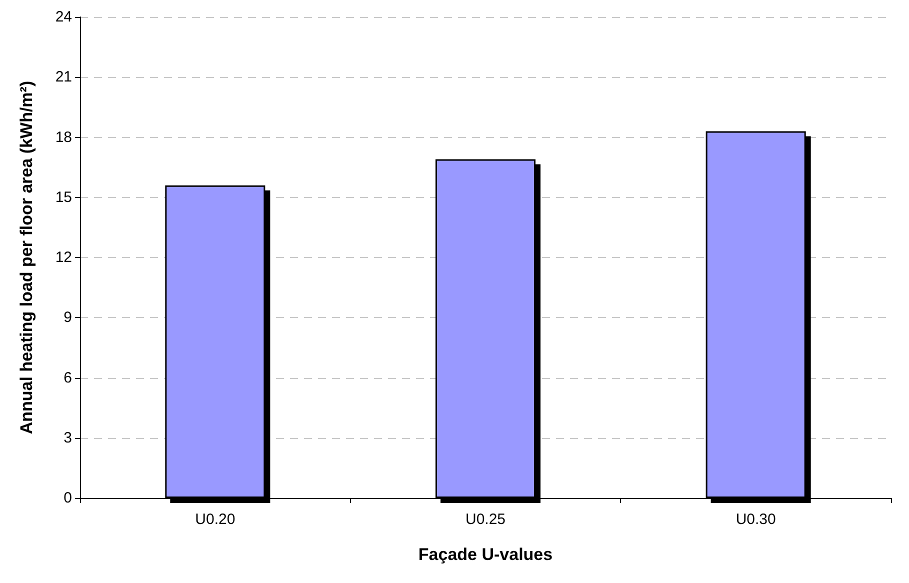 This screenshot has height=583, width=909. What do you see at coordinates (68, 498) in the screenshot?
I see `y-tick-label: 0` at bounding box center [68, 498].